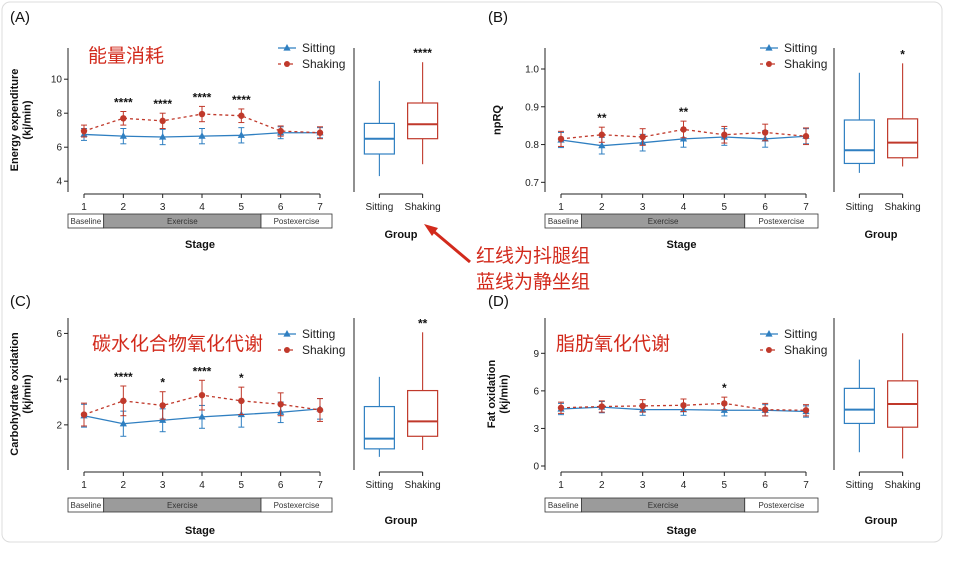 Image resolution: width=960 pixels, height=565 pixels. Describe the element at coordinates (242, 207) in the screenshot. I see `x-tick-label: 5` at that location.